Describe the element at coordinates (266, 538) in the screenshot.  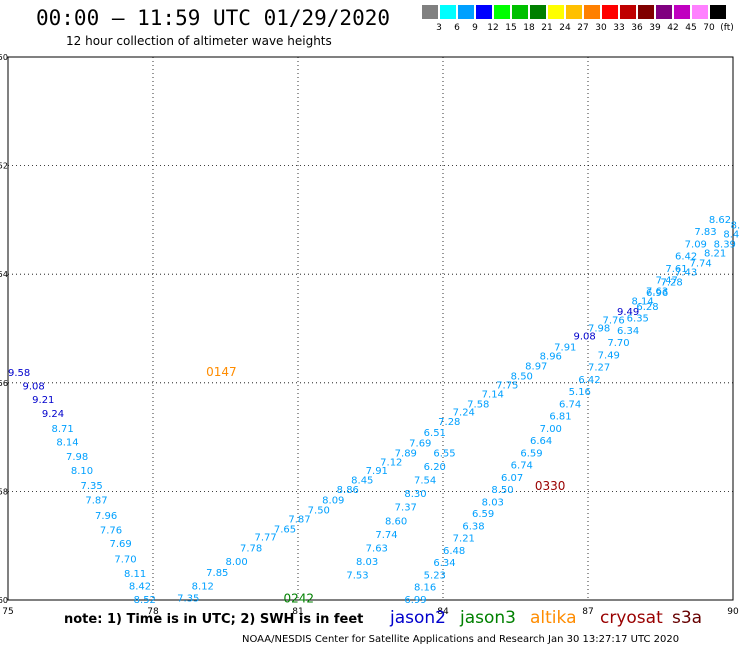
I see `wave-height-label: 7.77` at that location.